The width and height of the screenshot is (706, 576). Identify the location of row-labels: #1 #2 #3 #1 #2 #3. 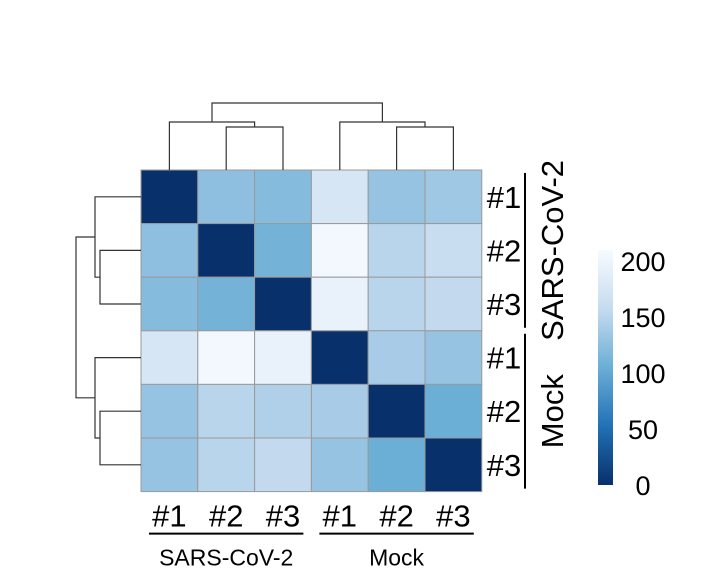
(504, 331).